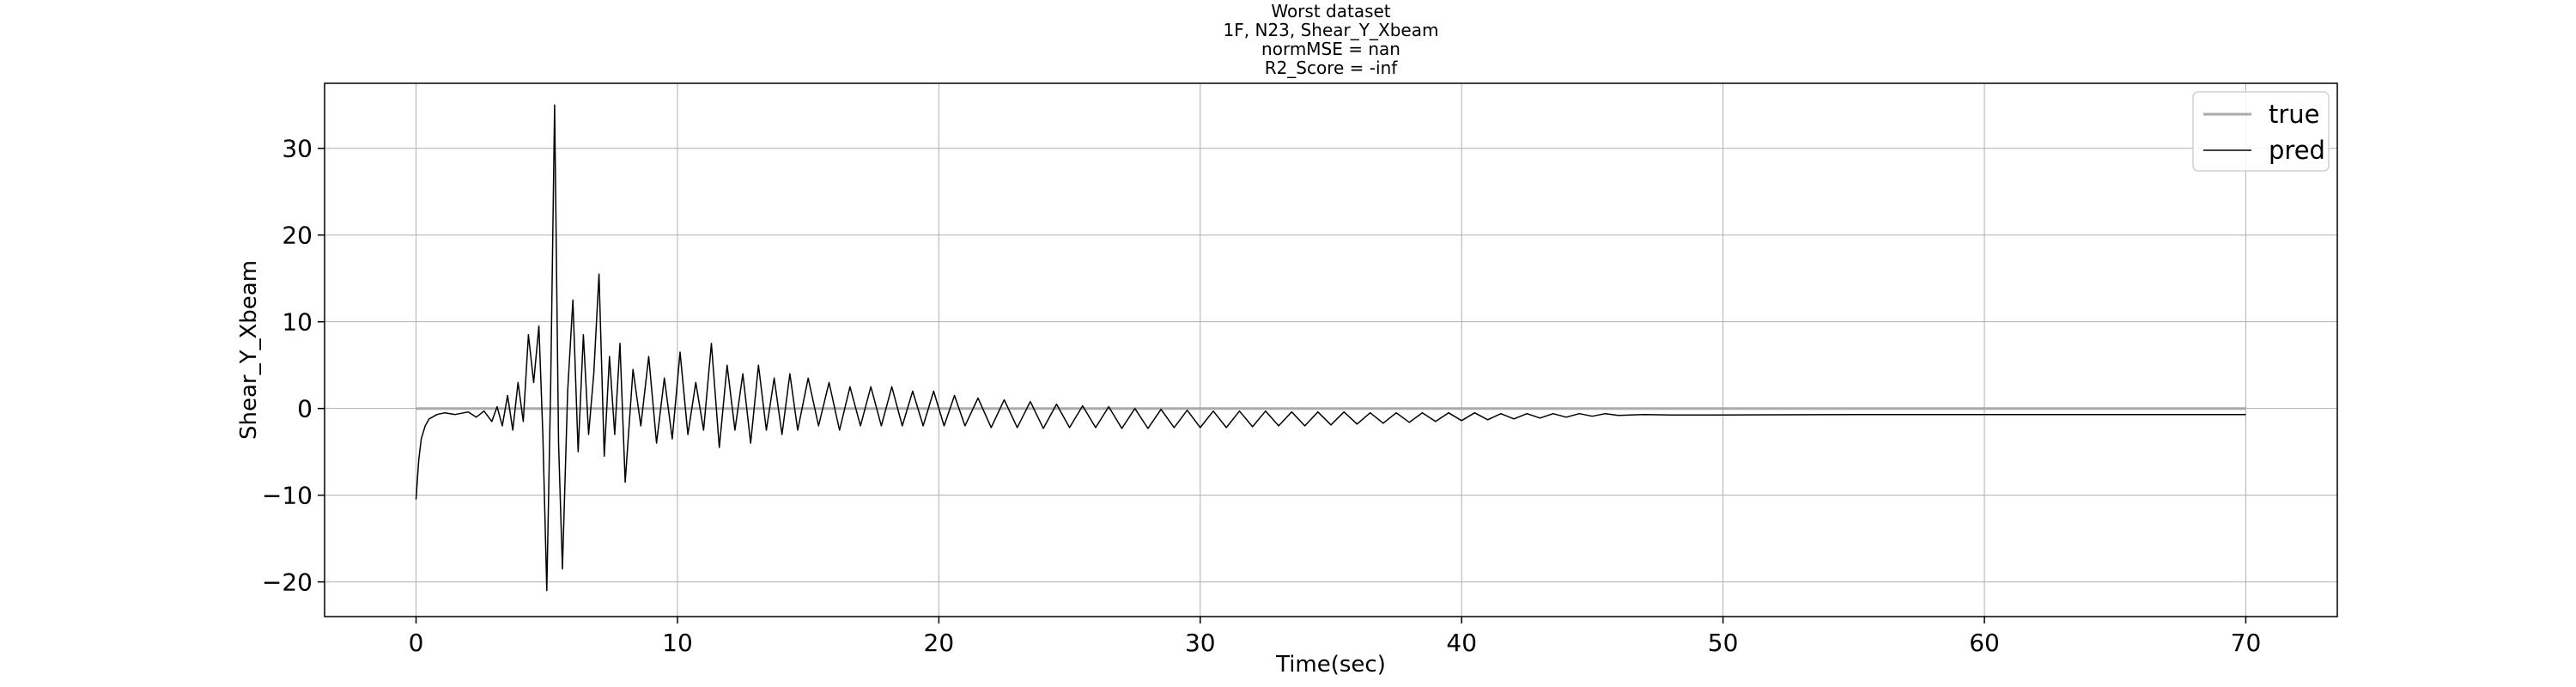 The image size is (2576, 687). What do you see at coordinates (1330, 49) in the screenshot?
I see `title-line: normMSE = nan` at bounding box center [1330, 49].